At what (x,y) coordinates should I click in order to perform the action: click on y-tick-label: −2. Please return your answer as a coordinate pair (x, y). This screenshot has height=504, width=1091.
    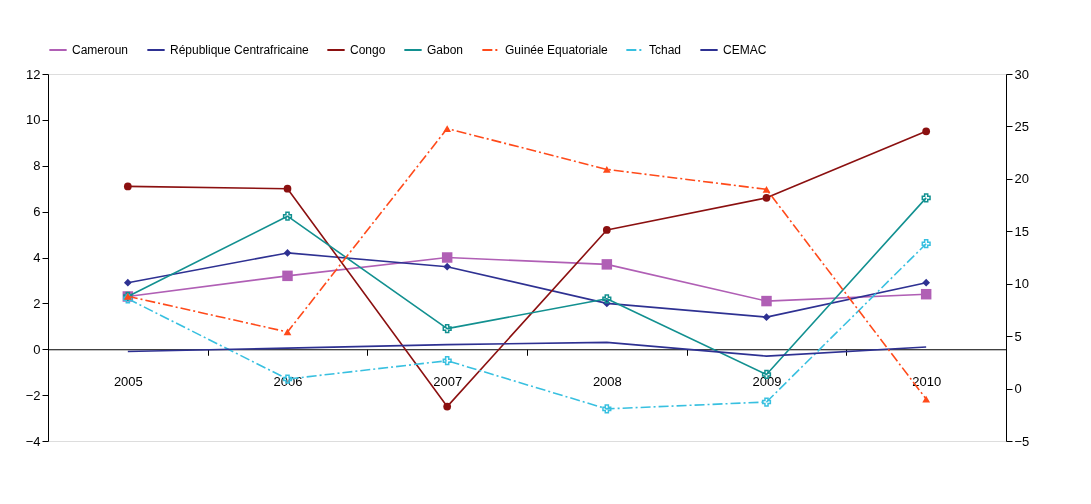
    Looking at the image, I should click on (33, 395).